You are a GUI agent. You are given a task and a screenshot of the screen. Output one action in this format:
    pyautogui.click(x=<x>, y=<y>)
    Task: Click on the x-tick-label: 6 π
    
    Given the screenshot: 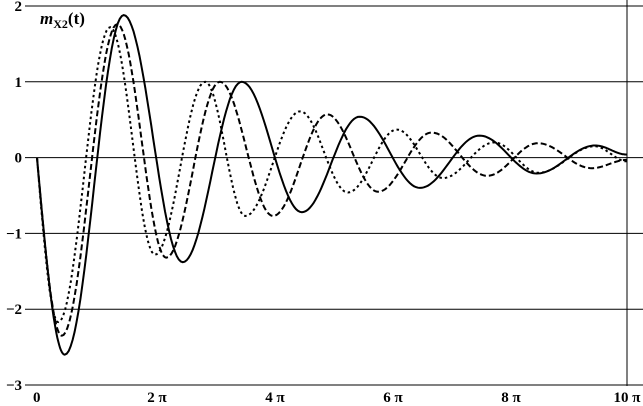 What is the action you would take?
    pyautogui.click(x=393, y=398)
    